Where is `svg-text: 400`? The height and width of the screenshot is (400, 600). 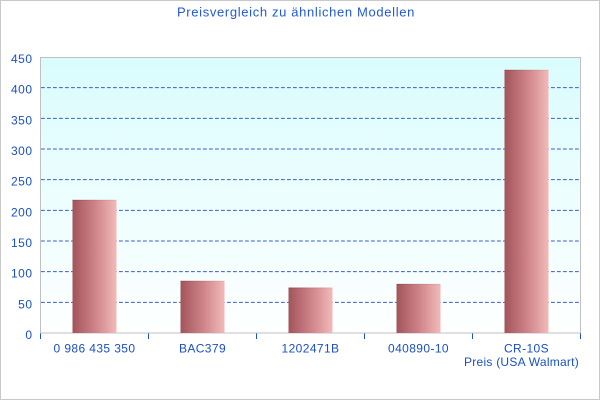 svg-text: 400 is located at coordinates (22, 90).